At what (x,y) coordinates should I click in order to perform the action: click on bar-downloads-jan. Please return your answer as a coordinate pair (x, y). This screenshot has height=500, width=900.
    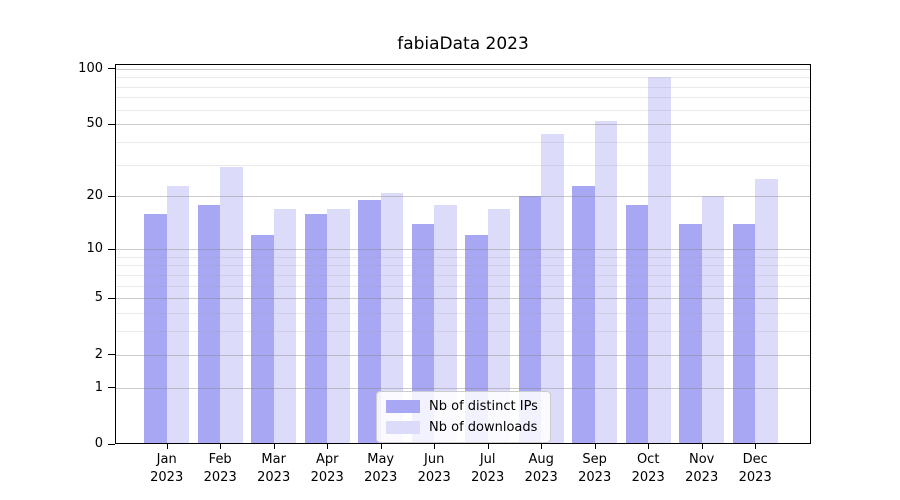
    Looking at the image, I should click on (178, 314).